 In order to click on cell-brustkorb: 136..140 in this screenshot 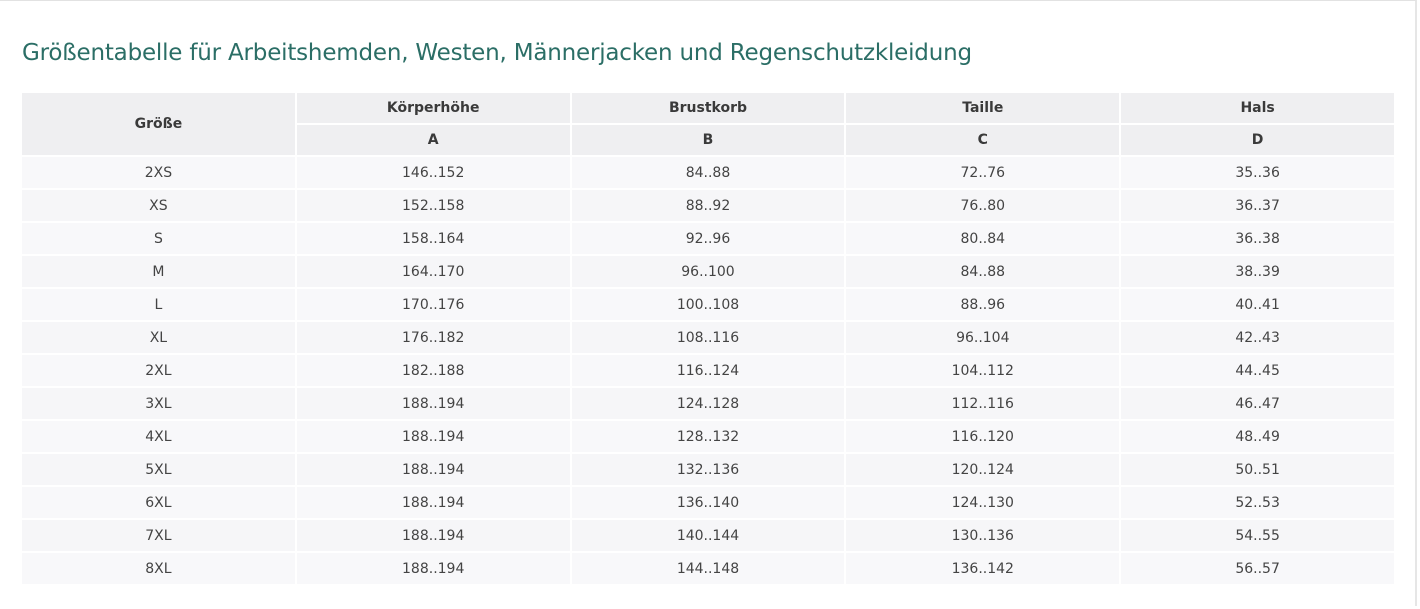, I will do `click(708, 502)`.